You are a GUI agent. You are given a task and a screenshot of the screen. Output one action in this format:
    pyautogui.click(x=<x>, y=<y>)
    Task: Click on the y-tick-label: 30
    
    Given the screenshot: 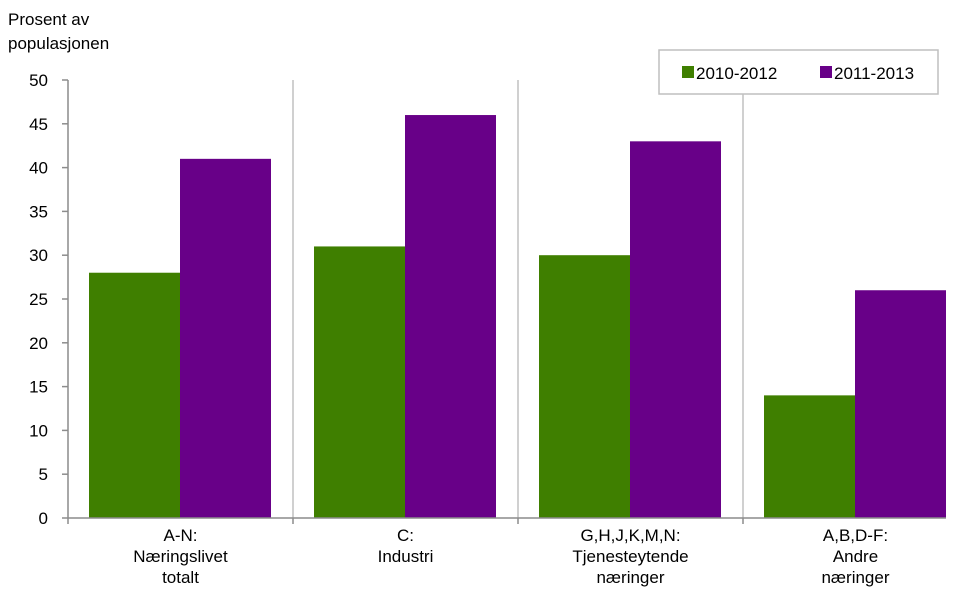 What is the action you would take?
    pyautogui.click(x=38, y=255)
    